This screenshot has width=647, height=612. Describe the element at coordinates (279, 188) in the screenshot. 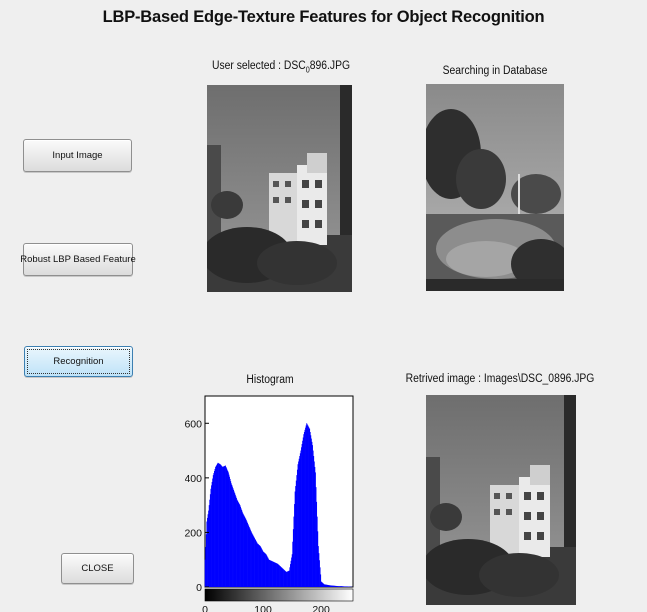

I see `user-selected-image` at that location.